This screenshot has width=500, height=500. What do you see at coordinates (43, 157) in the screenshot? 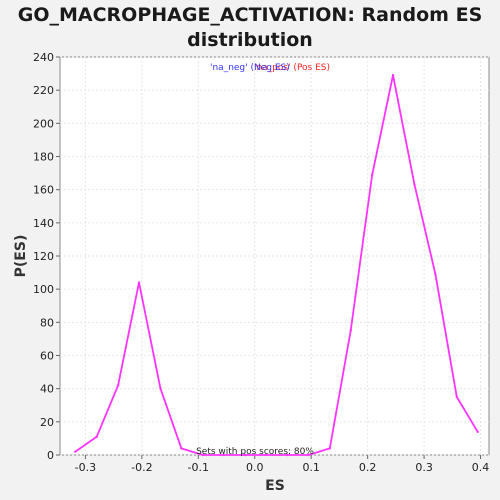
I see `y-tick-label: 180` at bounding box center [43, 157].